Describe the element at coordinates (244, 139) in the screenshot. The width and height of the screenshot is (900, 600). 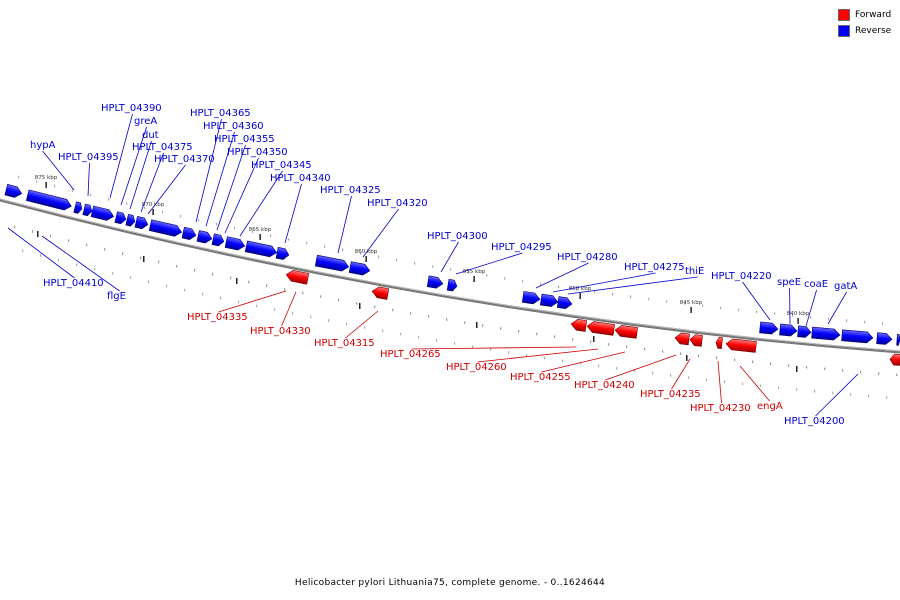
I see `reverse-gene-label: HPLT_04355` at that location.